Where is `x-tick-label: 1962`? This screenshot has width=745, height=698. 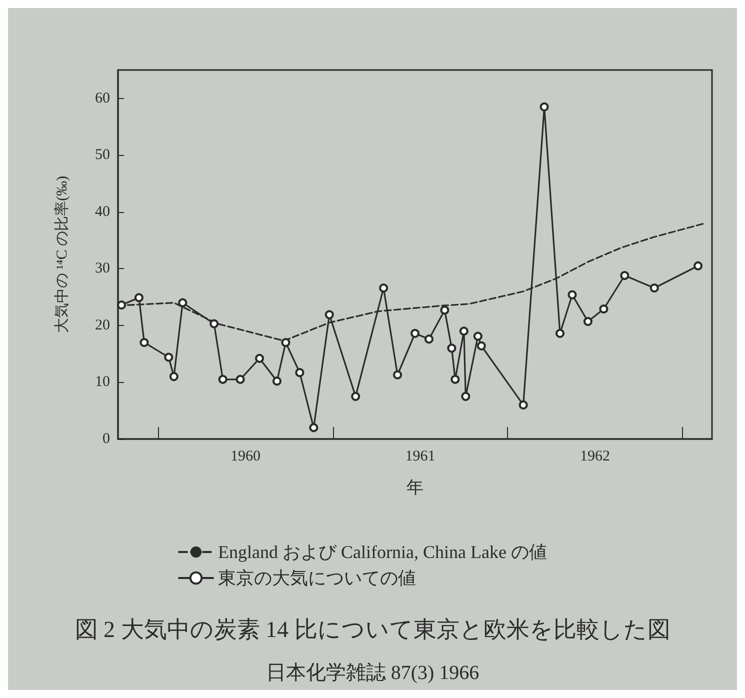
x-tick-label: 1962 is located at coordinates (595, 456).